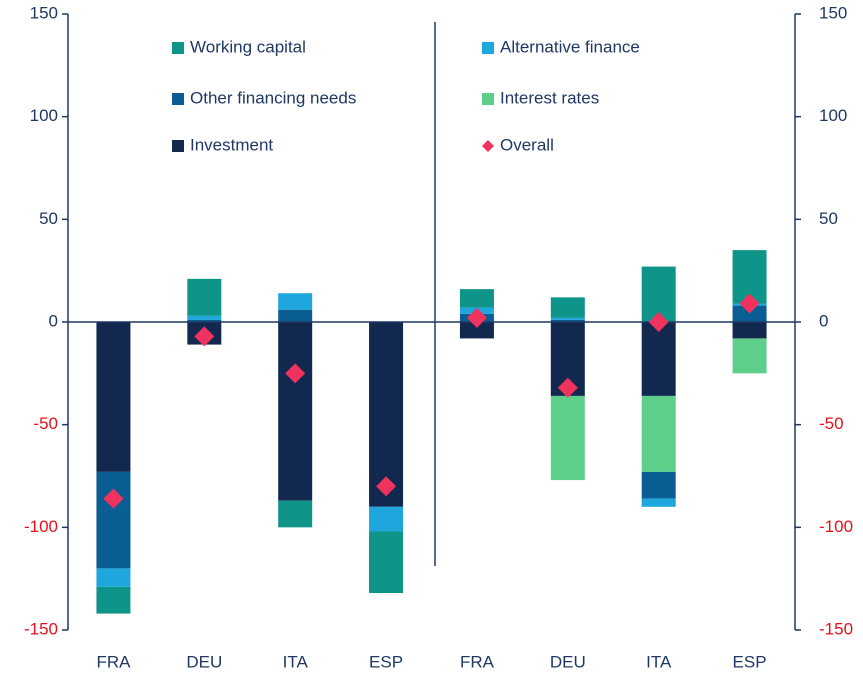 The height and width of the screenshot is (680, 863). What do you see at coordinates (836, 526) in the screenshot?
I see `y2-tick-label: -100` at bounding box center [836, 526].